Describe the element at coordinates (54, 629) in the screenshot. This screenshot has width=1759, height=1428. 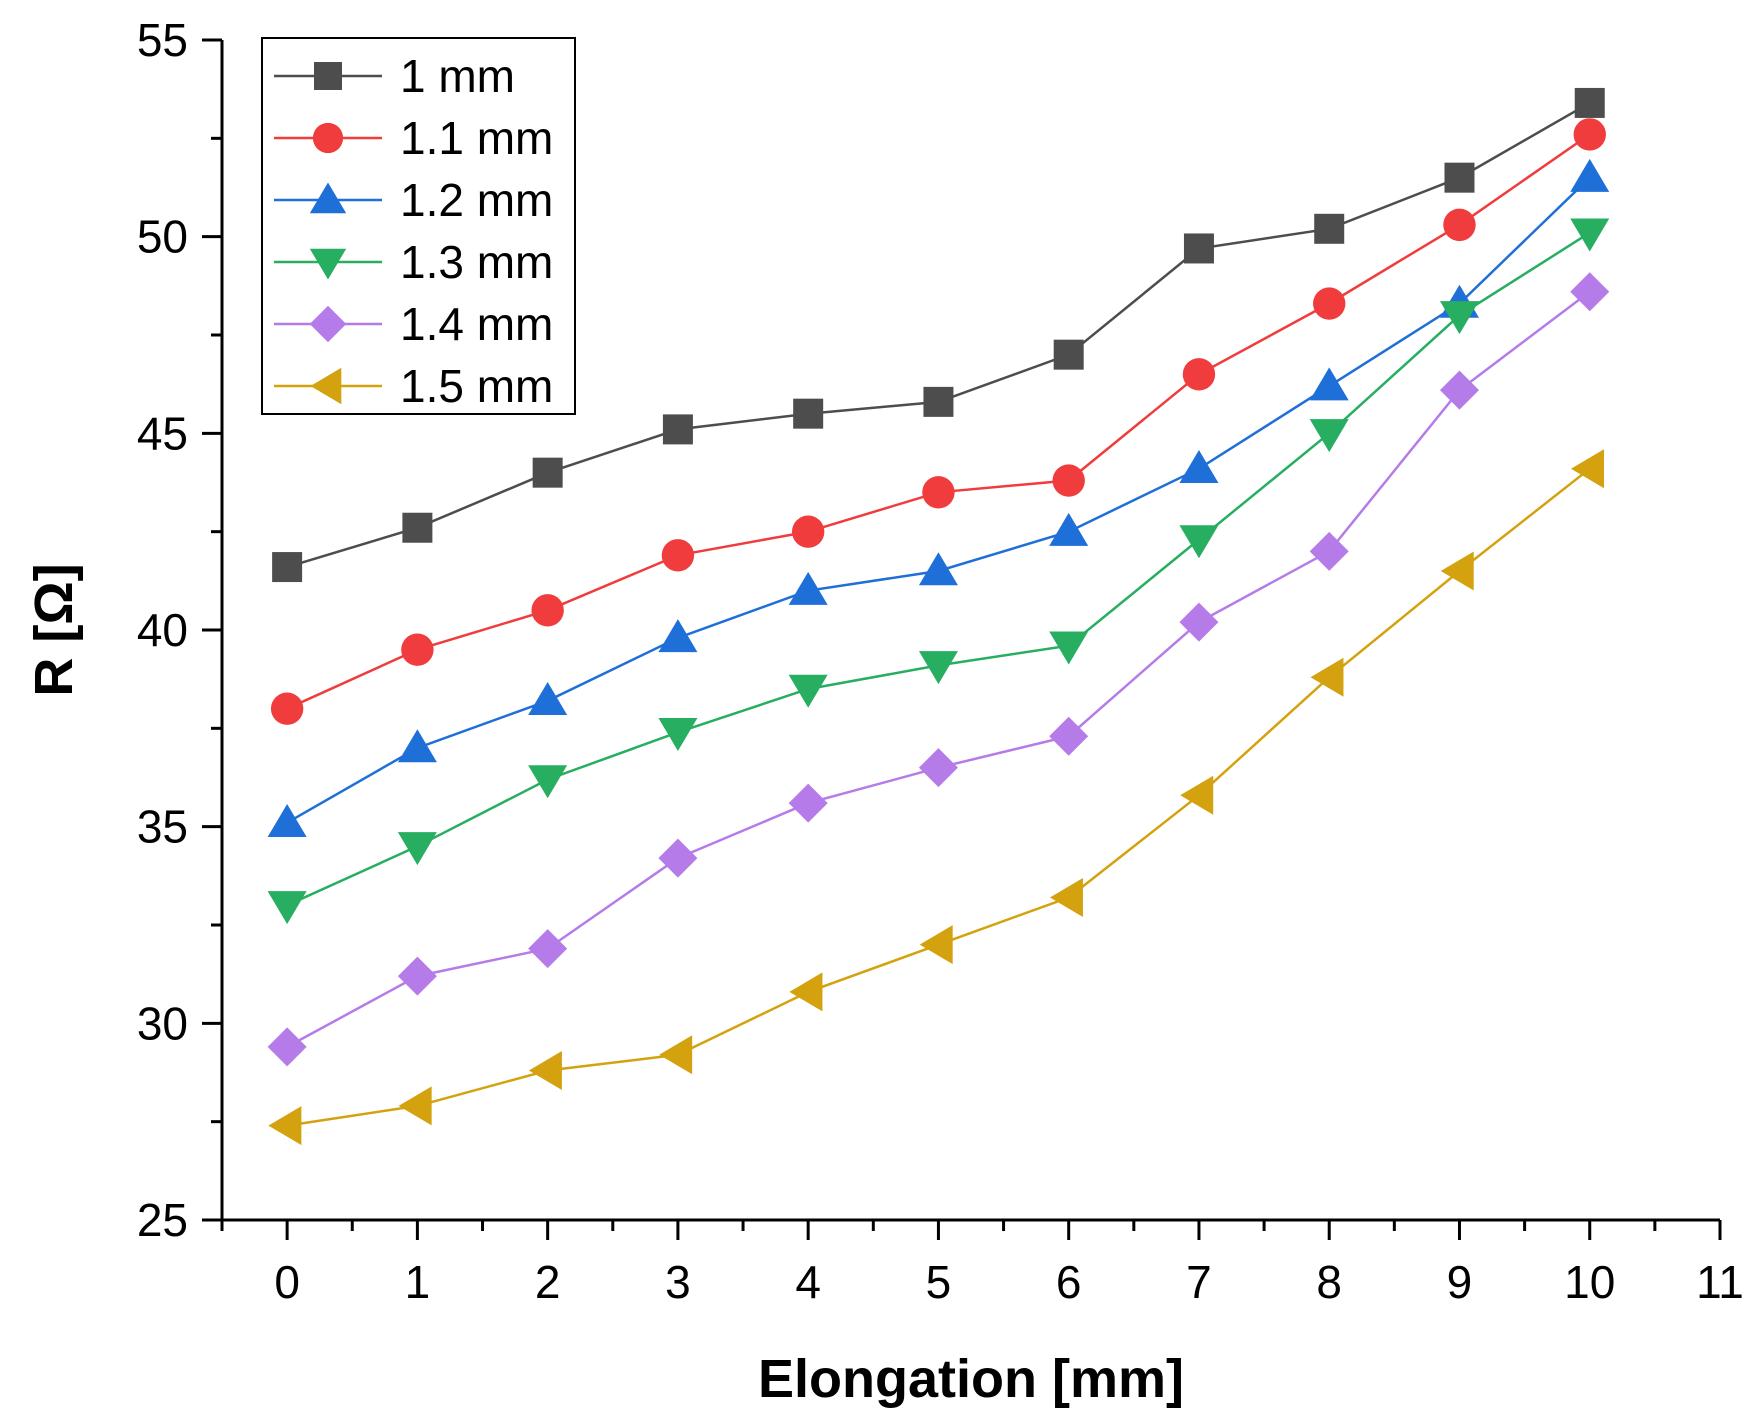
I see `y-axis-title: R [Ω]` at that location.